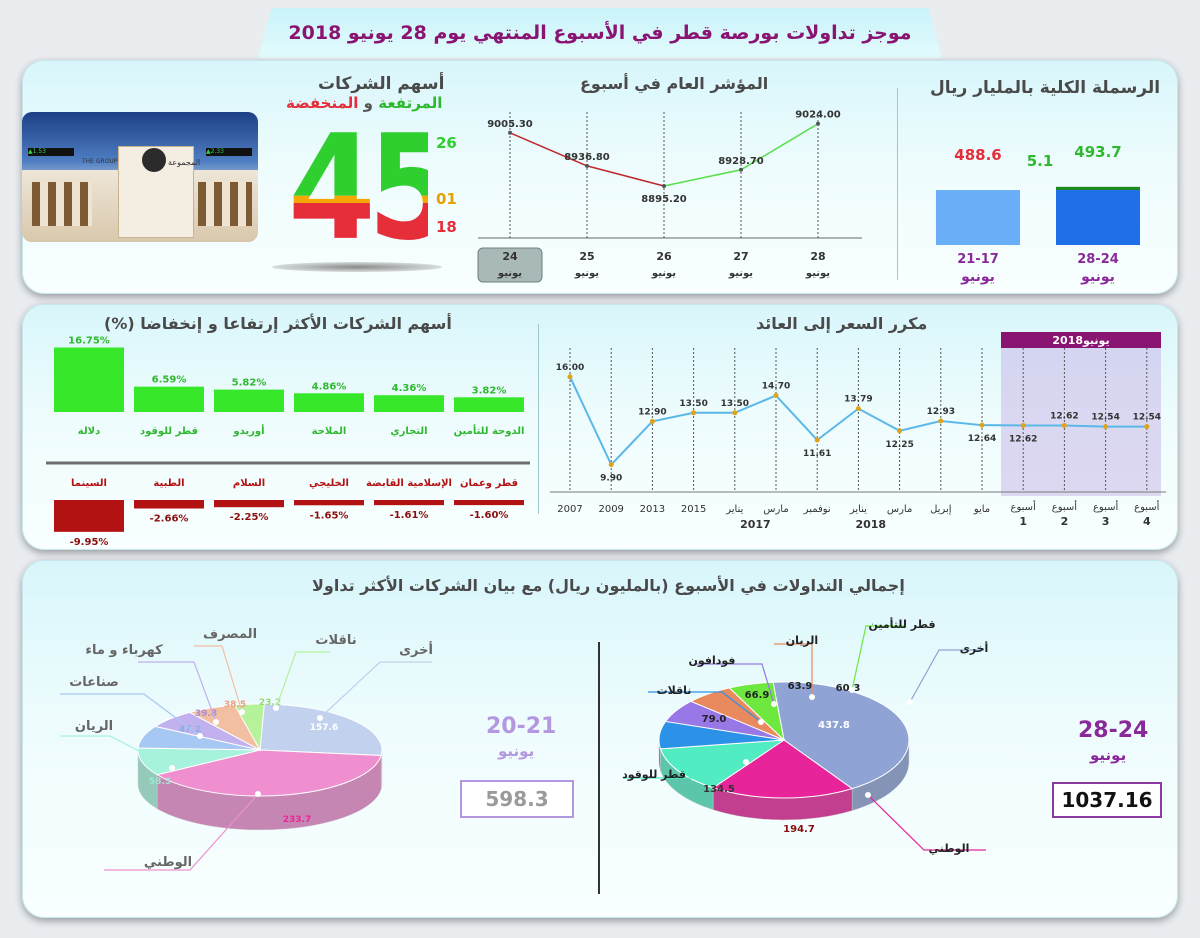 This screenshot has height=938, width=1200. I want to click on pie-value-label: 39.8, so click(206, 714).